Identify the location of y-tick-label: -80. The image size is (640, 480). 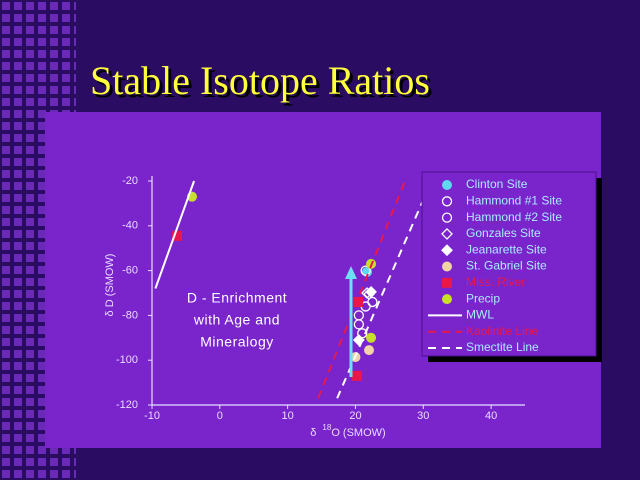
(130, 315).